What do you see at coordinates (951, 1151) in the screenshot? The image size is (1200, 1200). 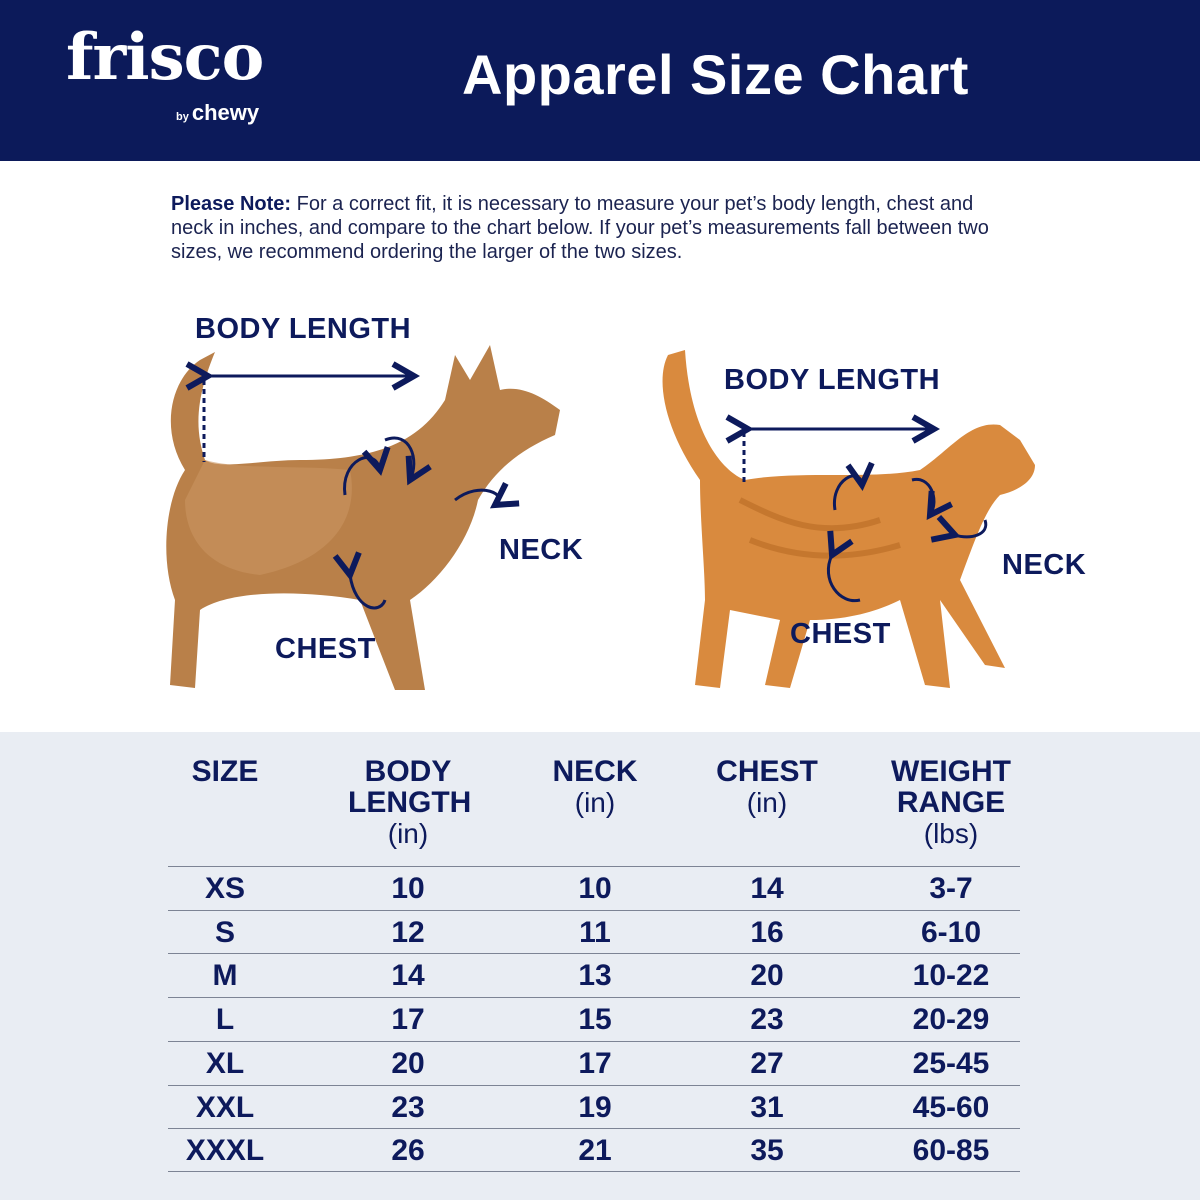 I see `table-cell: 60-85` at bounding box center [951, 1151].